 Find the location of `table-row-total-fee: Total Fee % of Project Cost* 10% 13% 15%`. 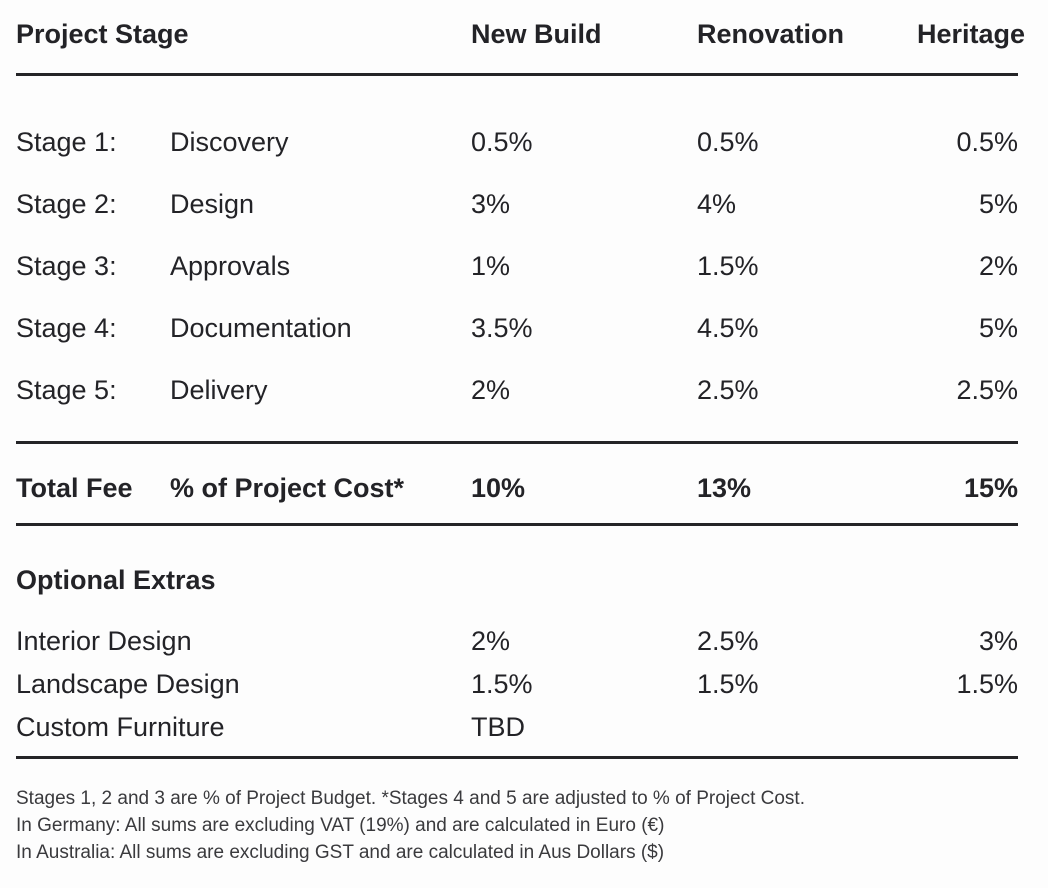

table-row-total-fee: Total Fee % of Project Cost* 10% 13% 15% is located at coordinates (517, 488).